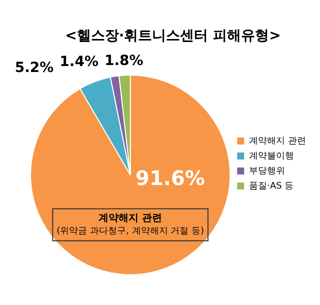 This screenshot has height=305, width=320. What do you see at coordinates (79, 62) in the screenshot?
I see `data-label: 1.4%` at bounding box center [79, 62].